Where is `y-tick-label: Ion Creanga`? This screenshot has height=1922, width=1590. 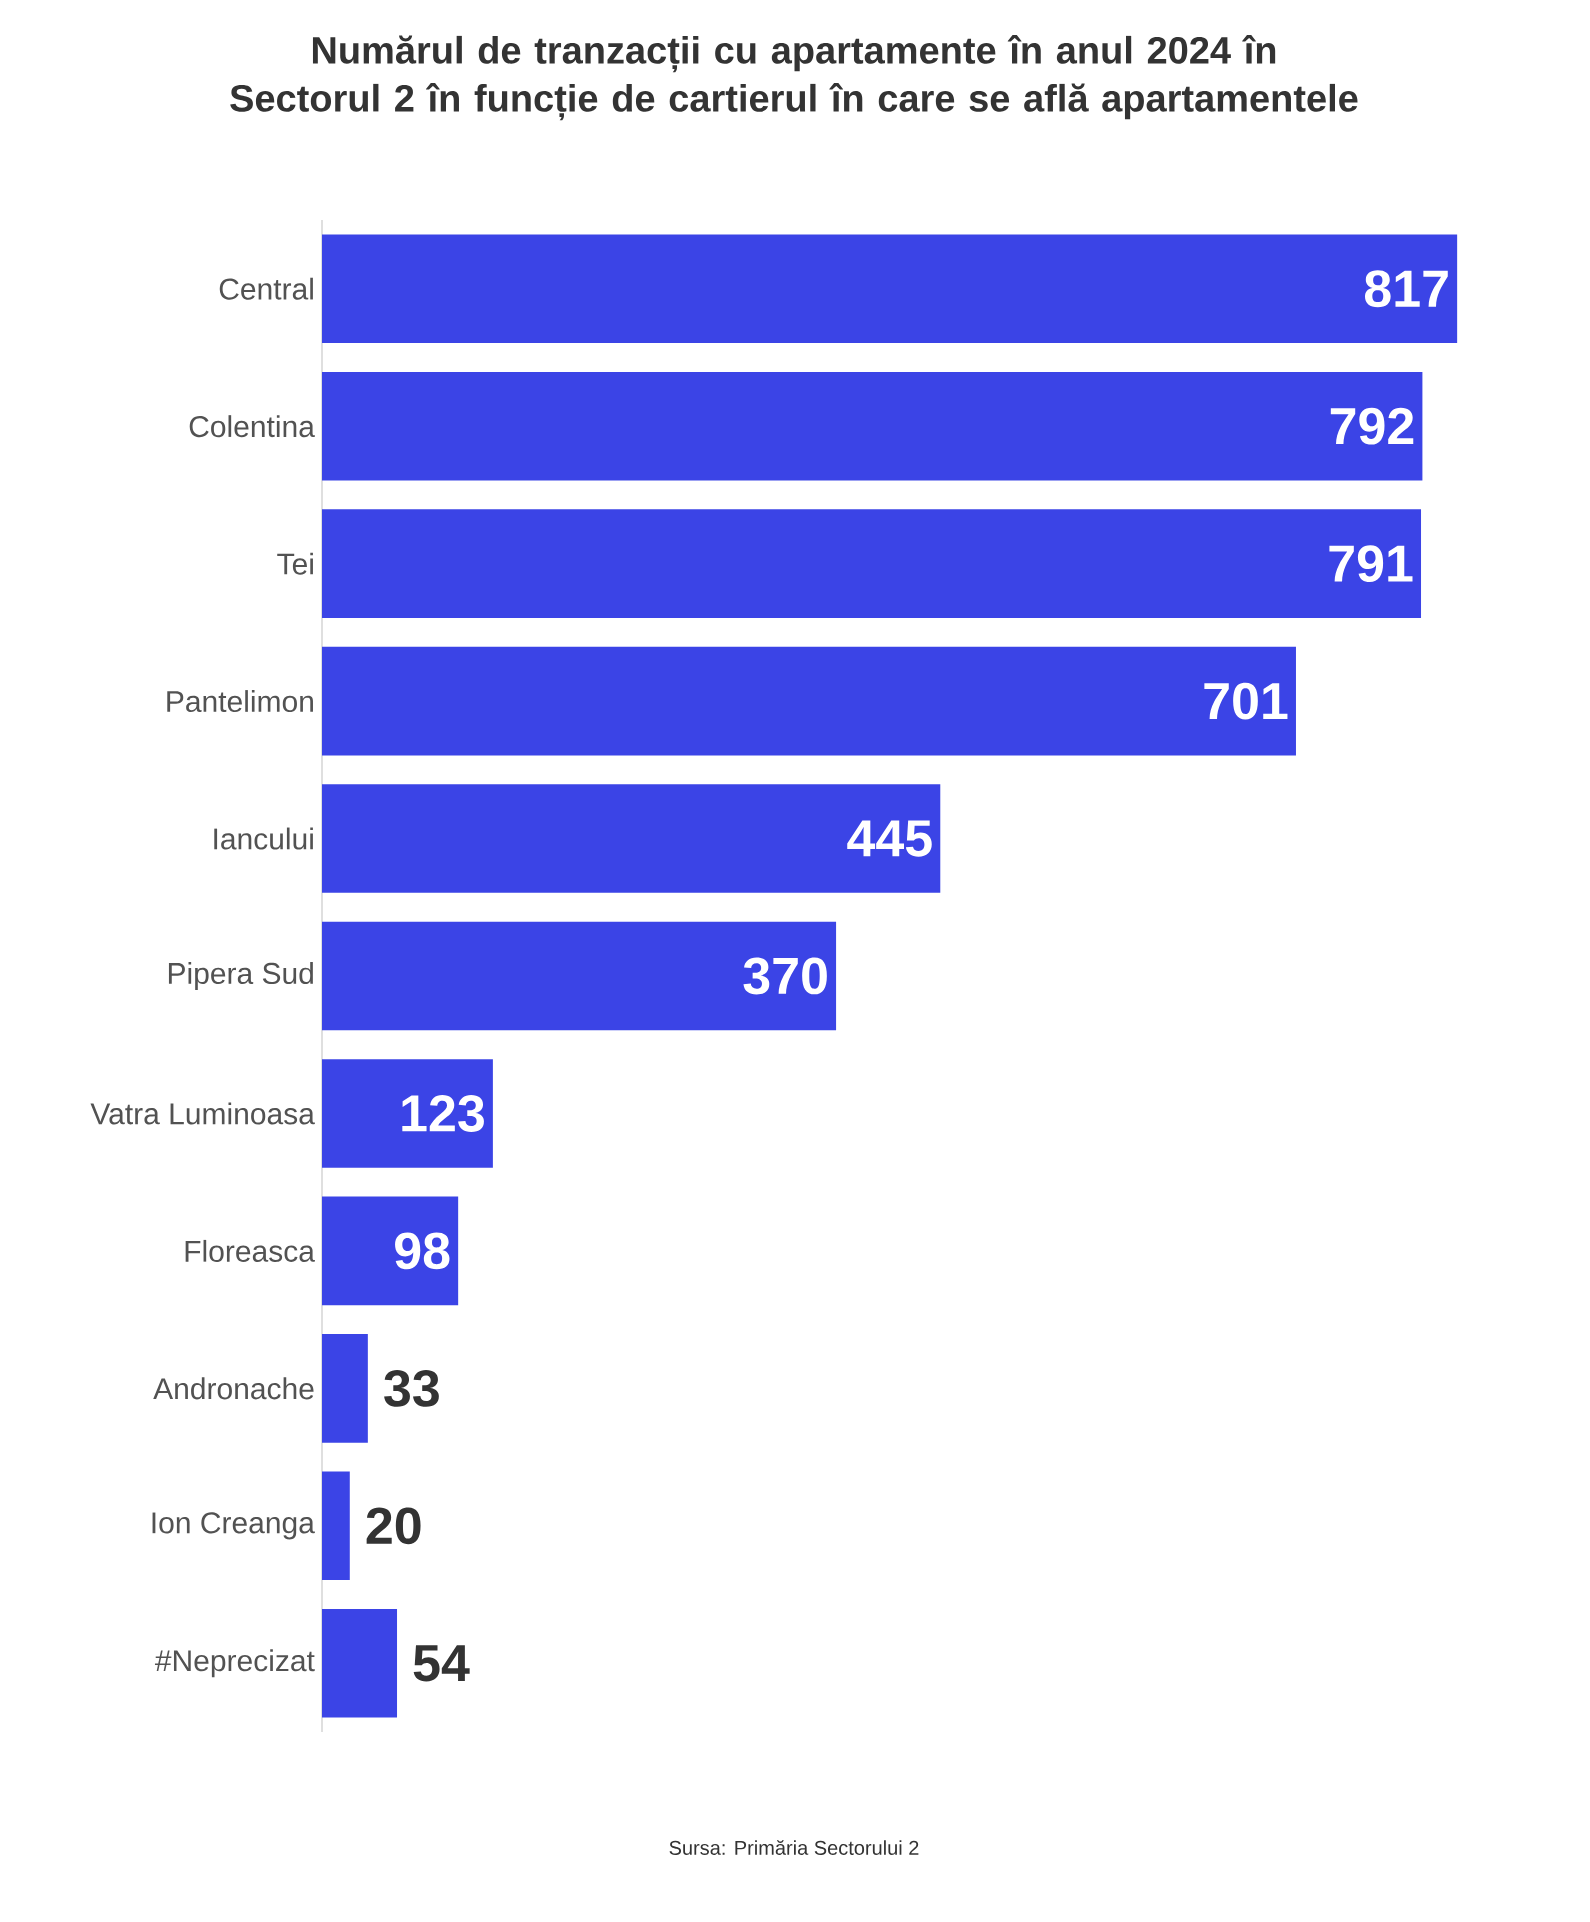
y-tick-label: Ion Creanga is located at coordinates (233, 1526).